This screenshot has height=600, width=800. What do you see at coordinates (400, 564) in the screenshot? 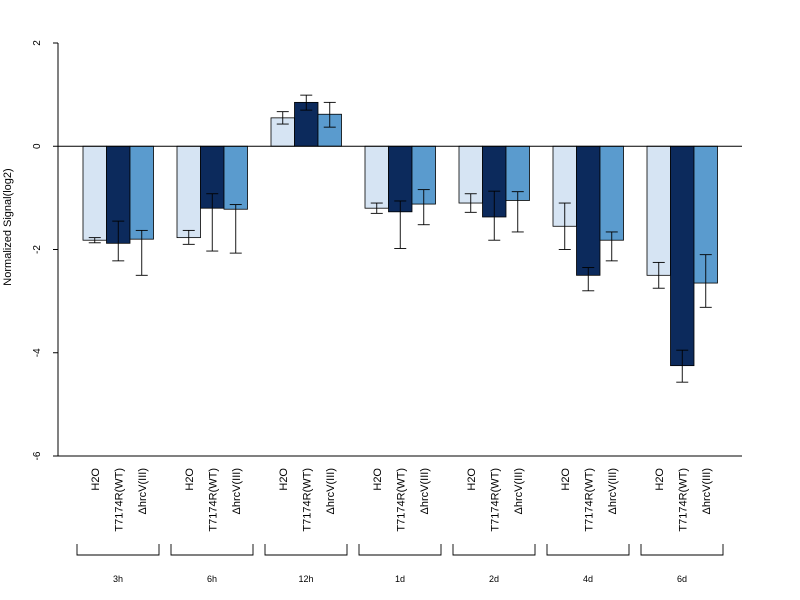
I see `group-brackets: 3h 6h 12h 1d 2d 4d 6d` at bounding box center [400, 564].